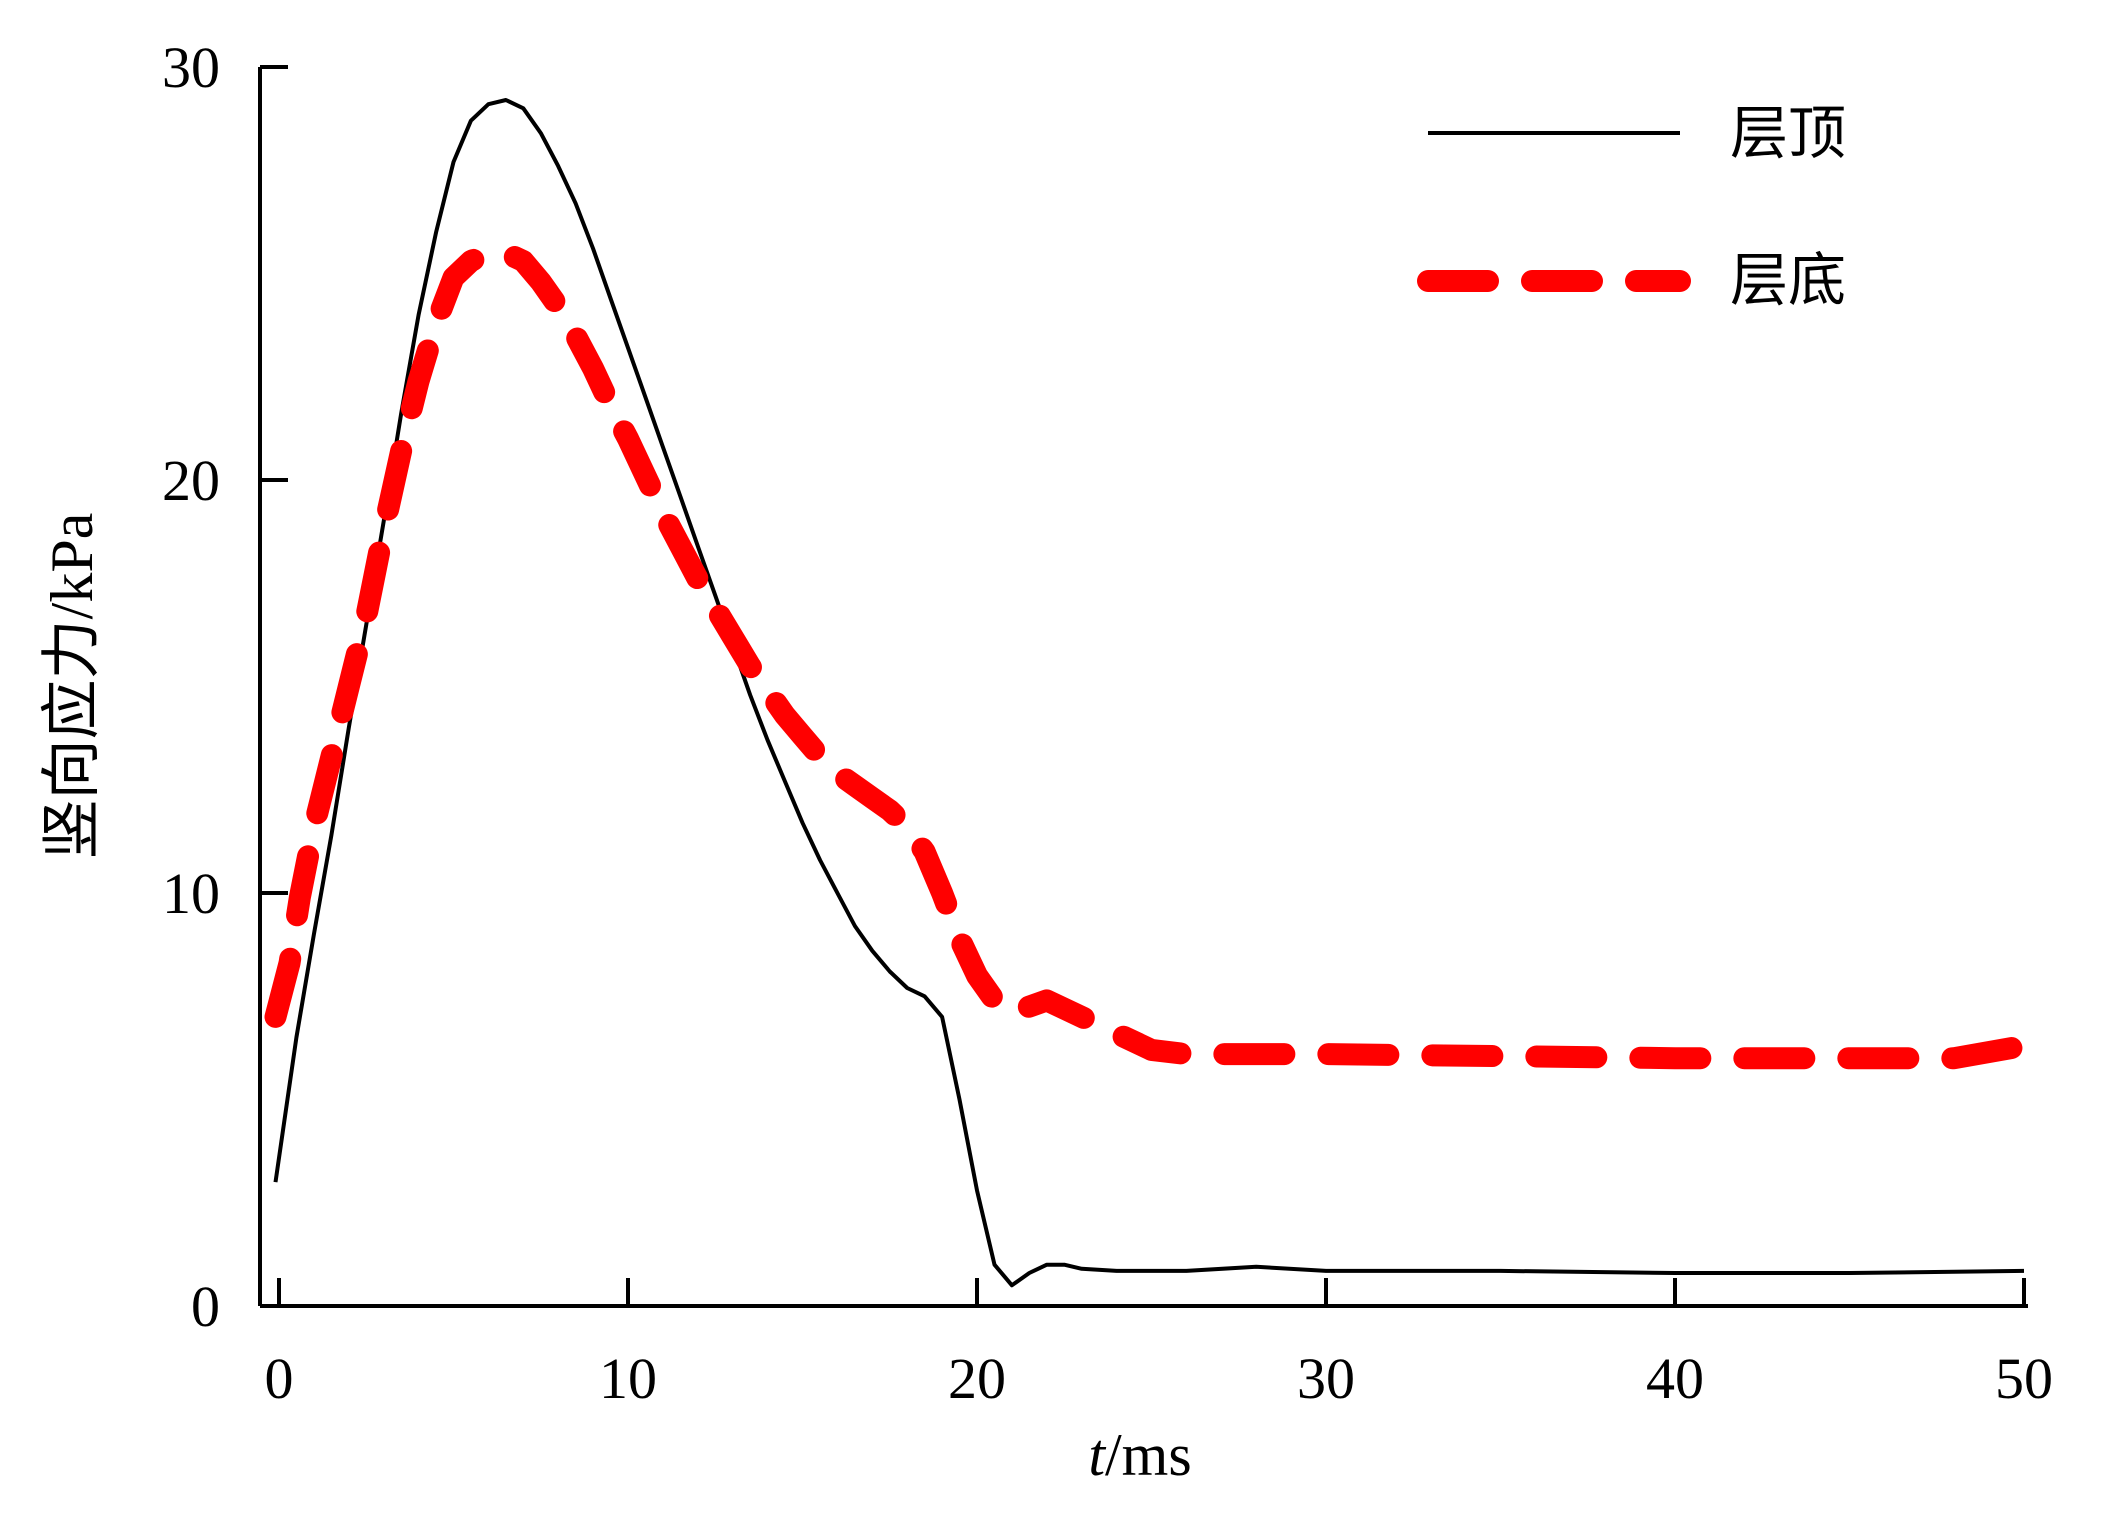 Image resolution: width=2102 pixels, height=1538 pixels. What do you see at coordinates (2024, 1378) in the screenshot?
I see `x-tick-label: 50` at bounding box center [2024, 1378].